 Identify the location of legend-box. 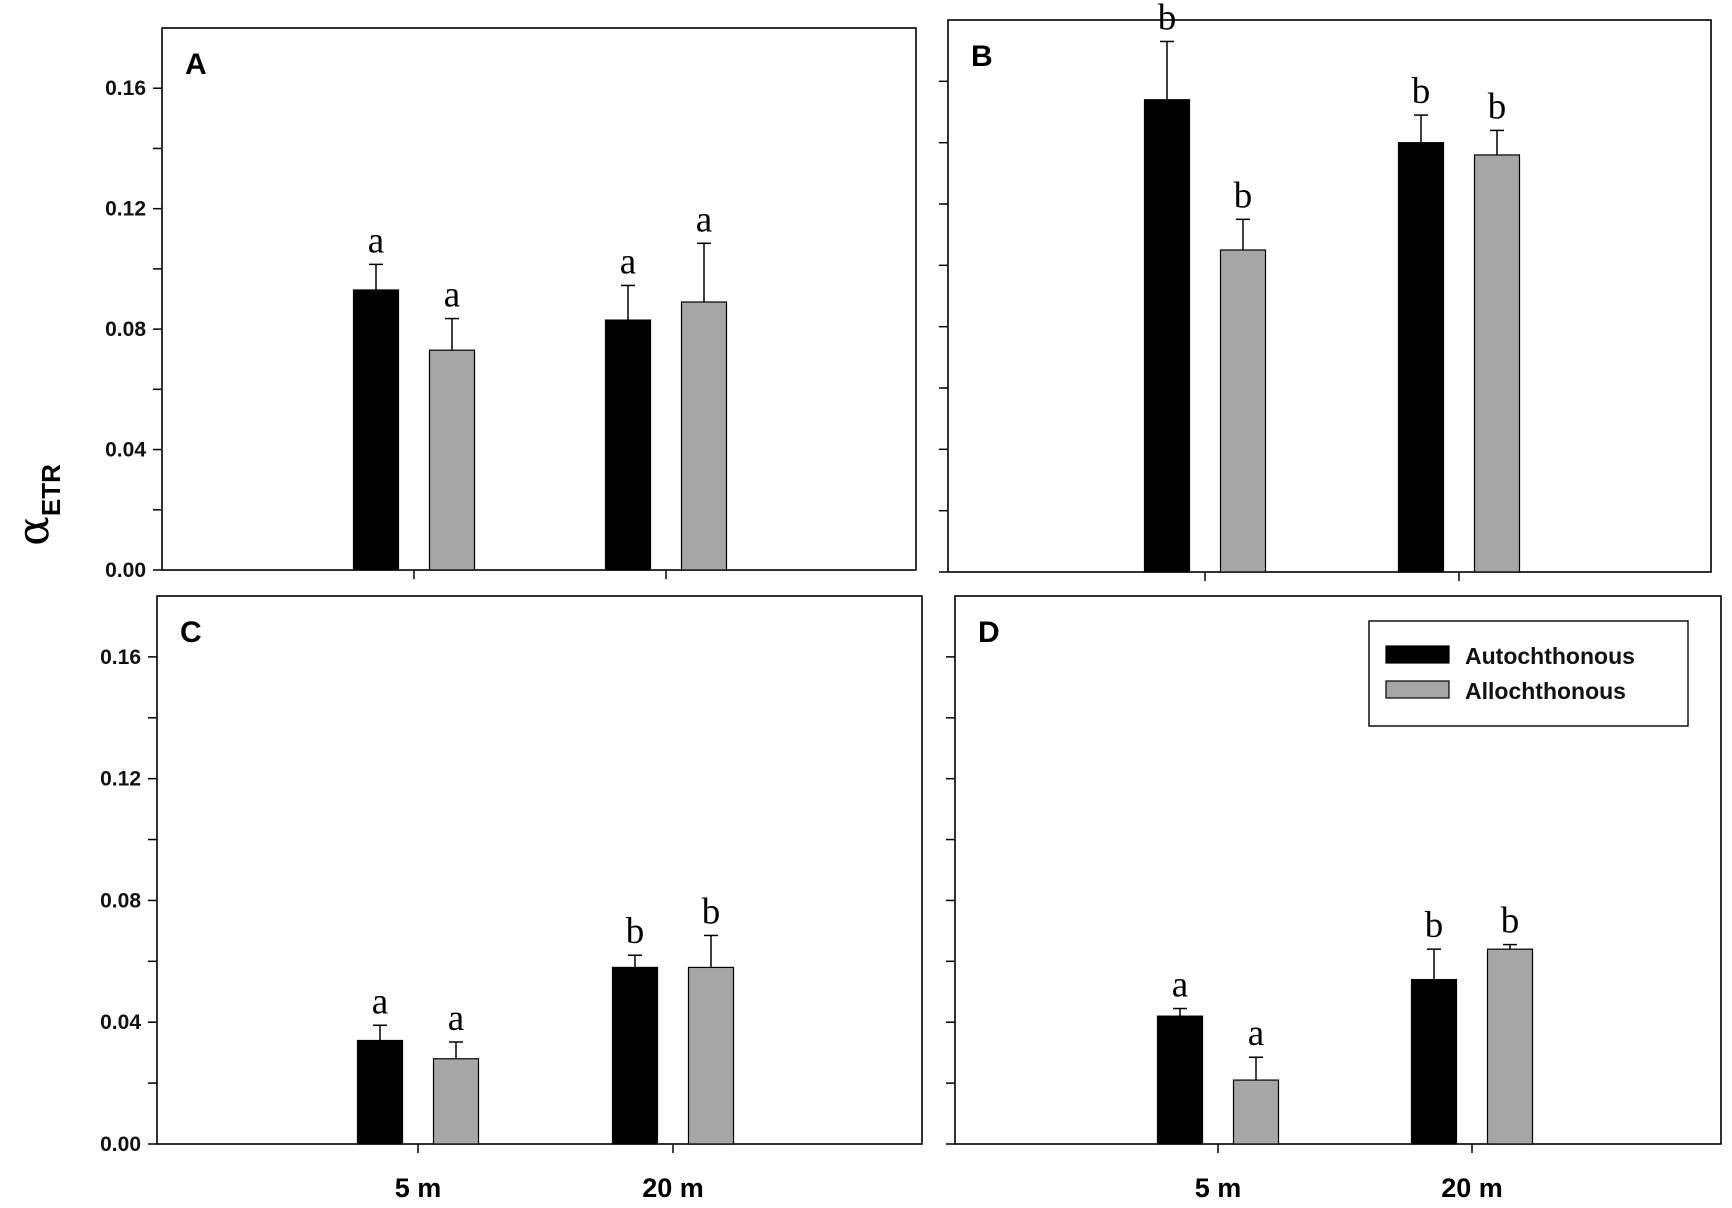
(1528, 673).